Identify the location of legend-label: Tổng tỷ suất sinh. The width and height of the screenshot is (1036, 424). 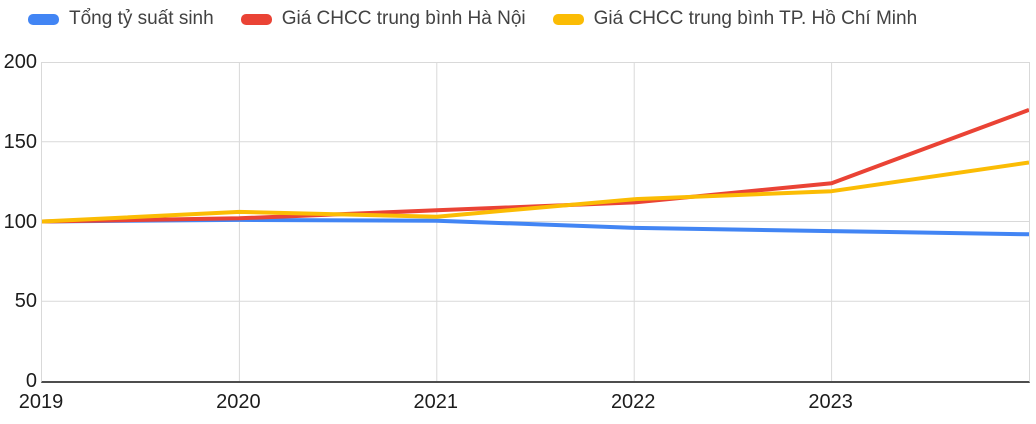
(141, 18).